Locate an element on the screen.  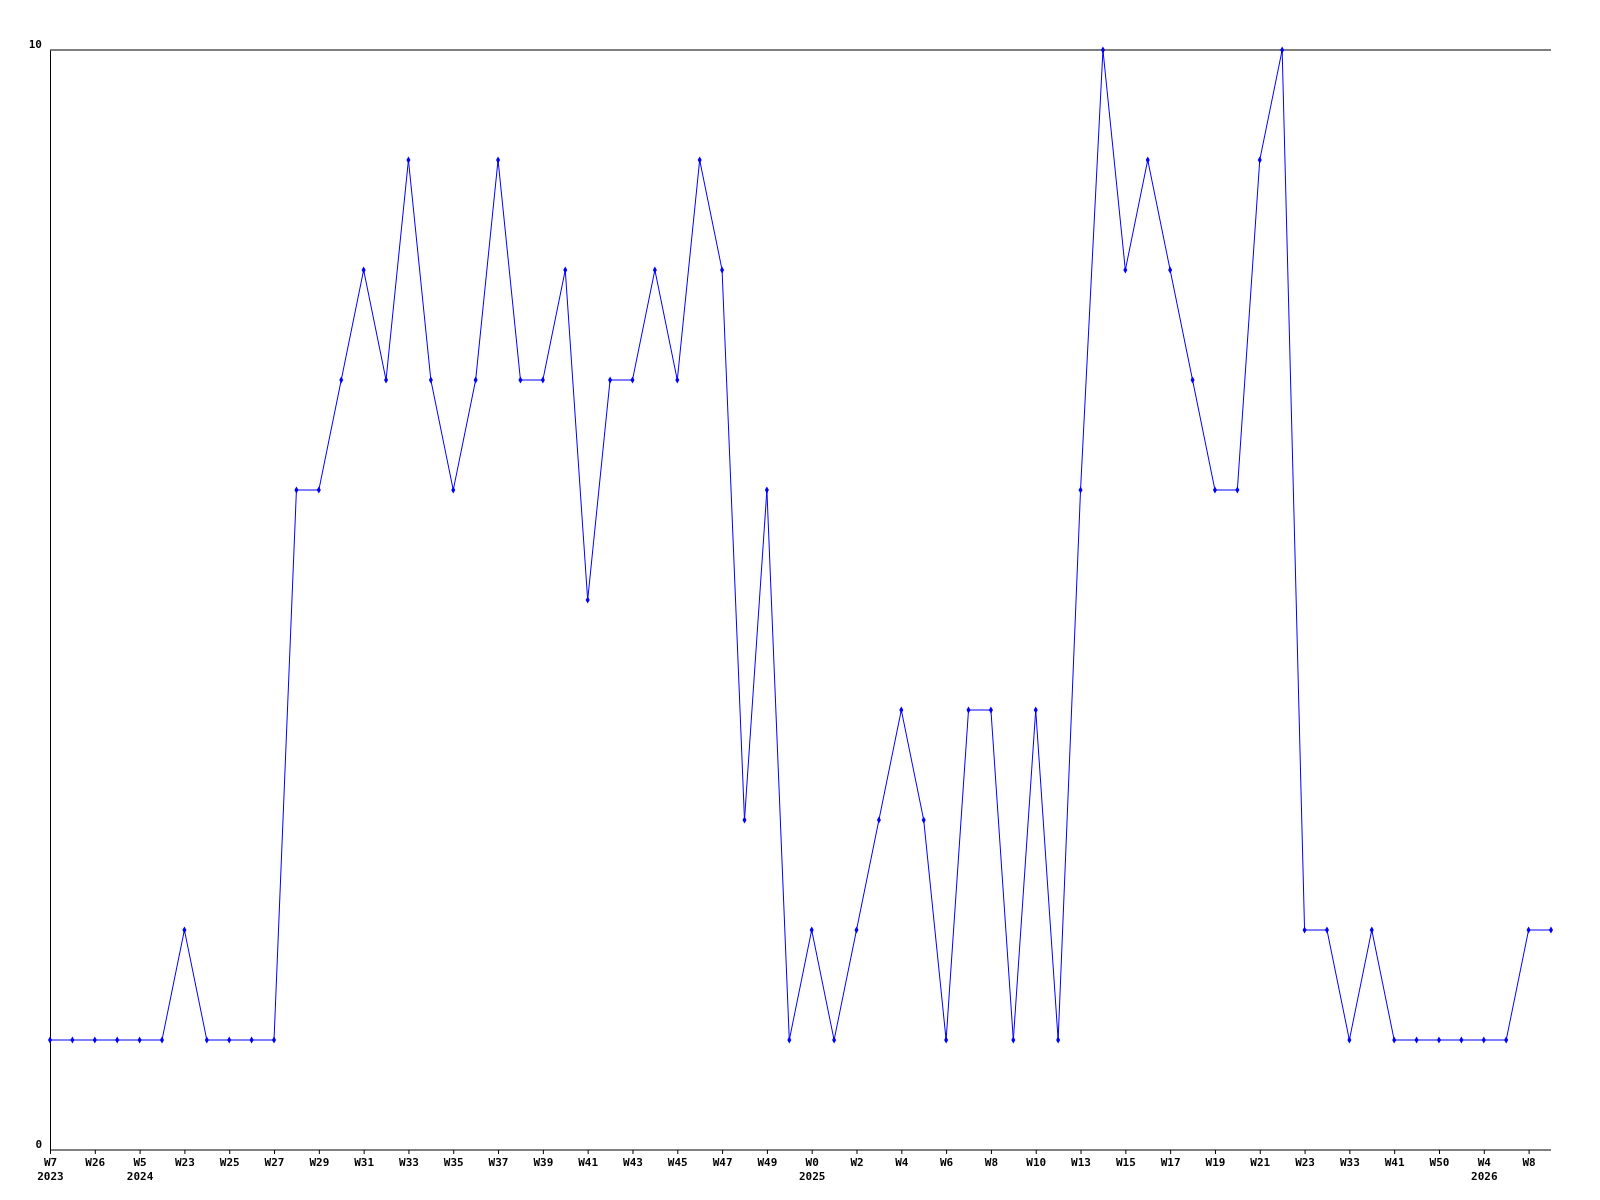
x-tick-label: W10 is located at coordinates (1036, 1162).